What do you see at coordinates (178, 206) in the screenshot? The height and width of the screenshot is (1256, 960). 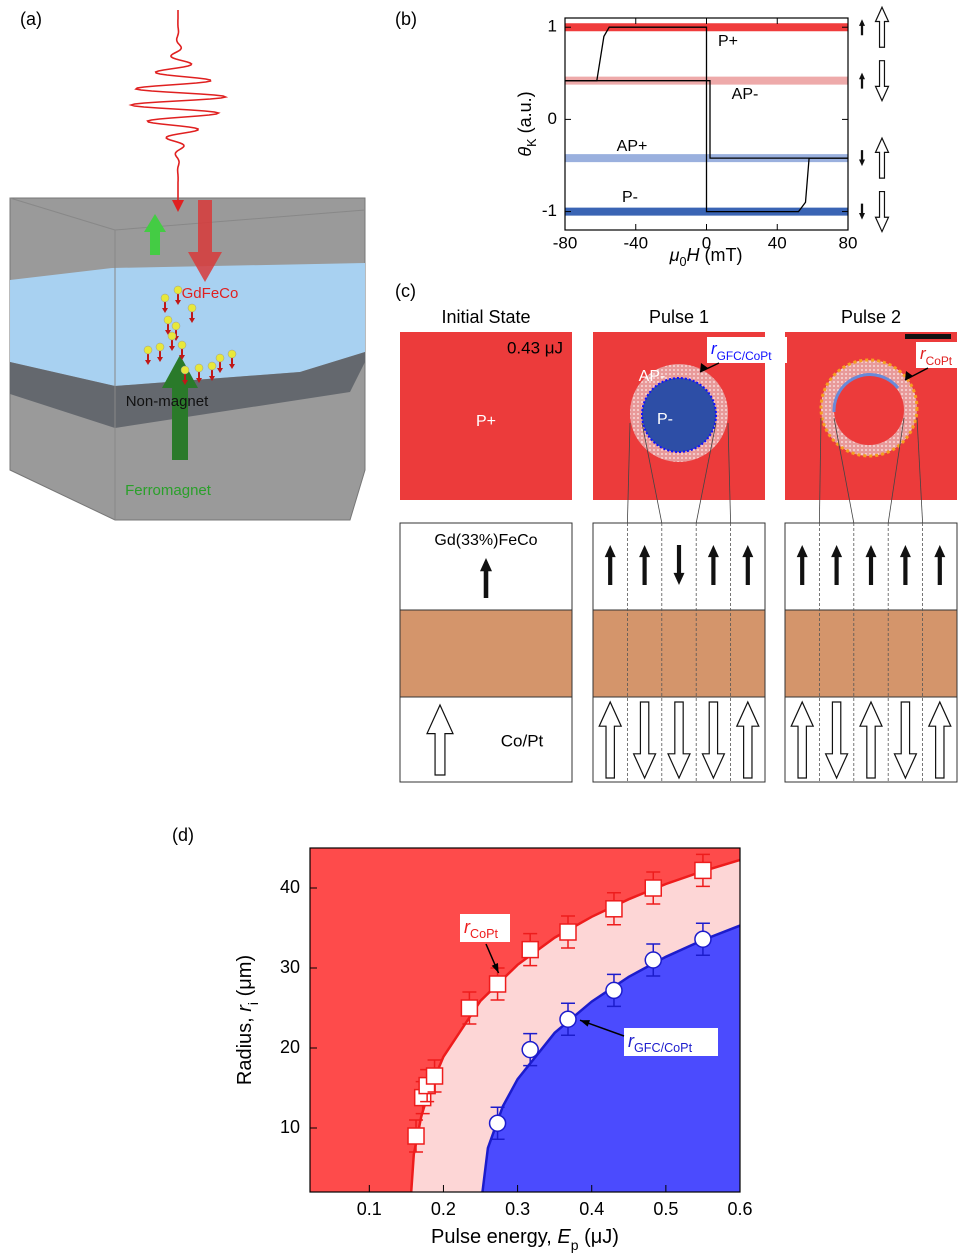 I see `wave-head` at bounding box center [178, 206].